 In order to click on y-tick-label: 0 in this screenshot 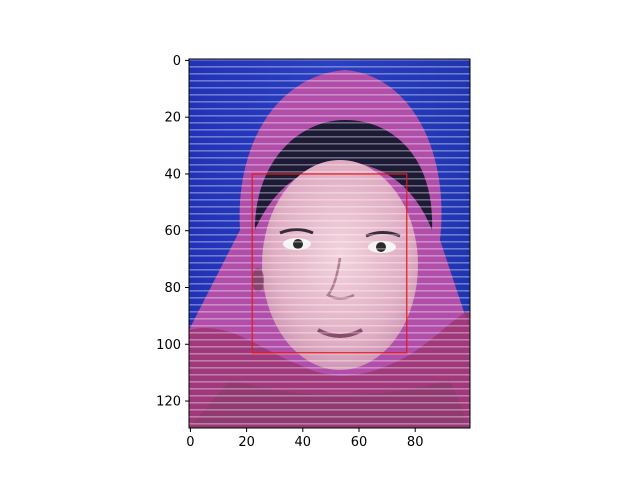, I will do `click(177, 61)`.